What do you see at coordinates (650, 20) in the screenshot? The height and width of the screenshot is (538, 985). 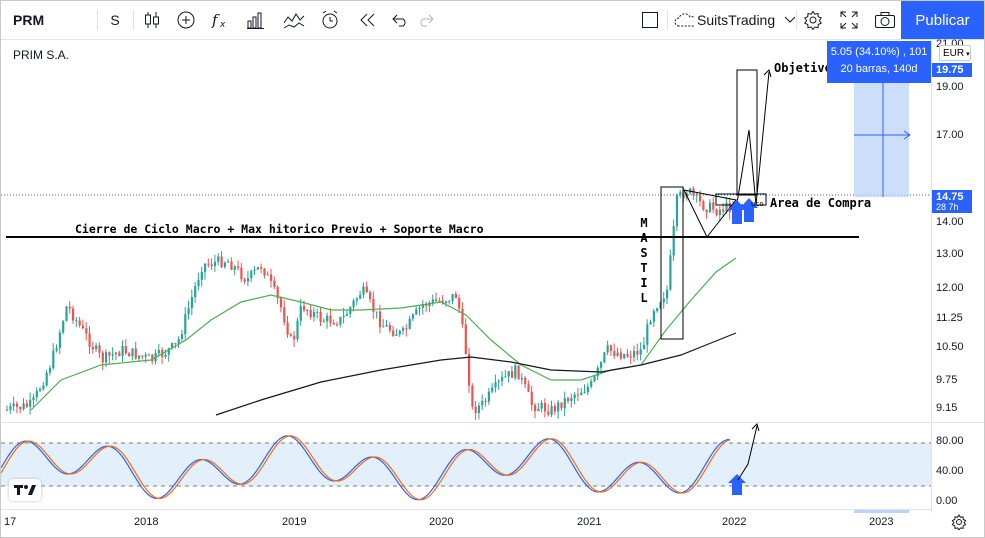 I see `fullscreen-square-icon` at bounding box center [650, 20].